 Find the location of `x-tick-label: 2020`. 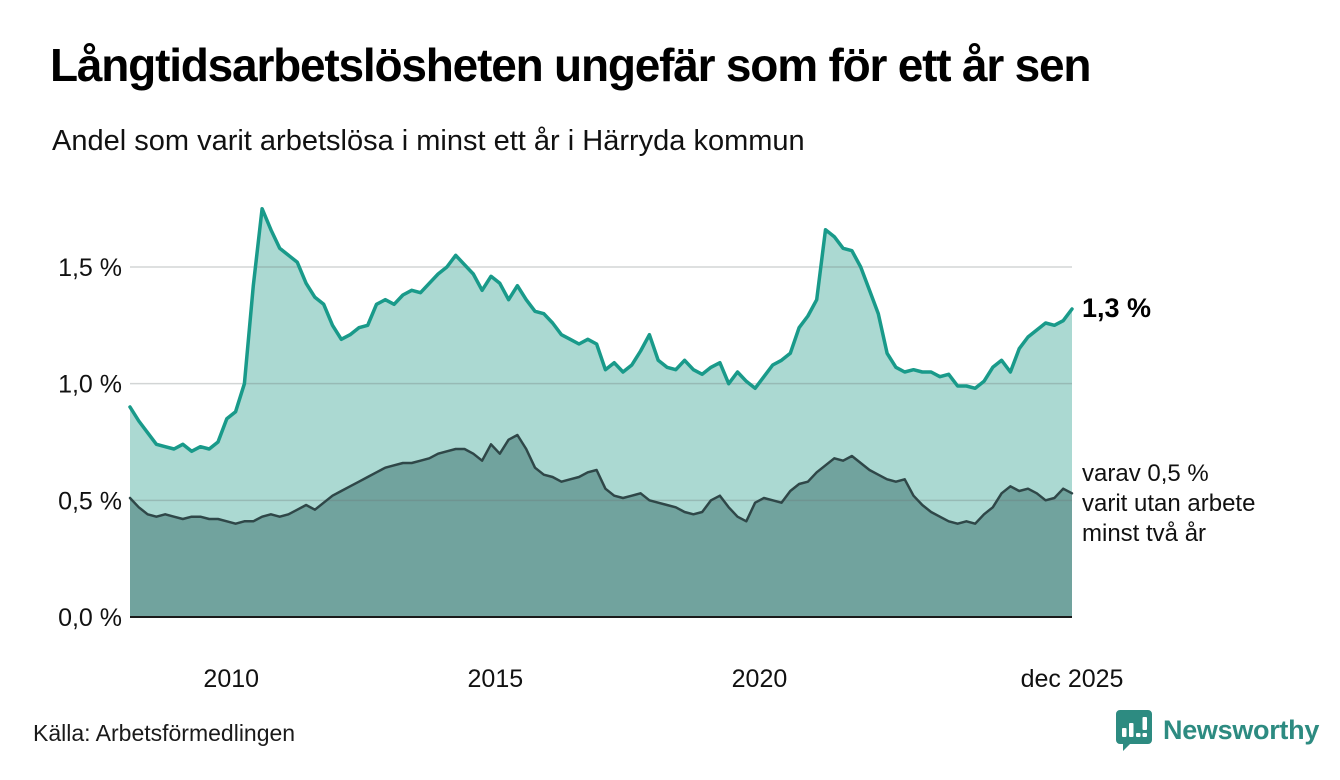

x-tick-label: 2020 is located at coordinates (760, 679).